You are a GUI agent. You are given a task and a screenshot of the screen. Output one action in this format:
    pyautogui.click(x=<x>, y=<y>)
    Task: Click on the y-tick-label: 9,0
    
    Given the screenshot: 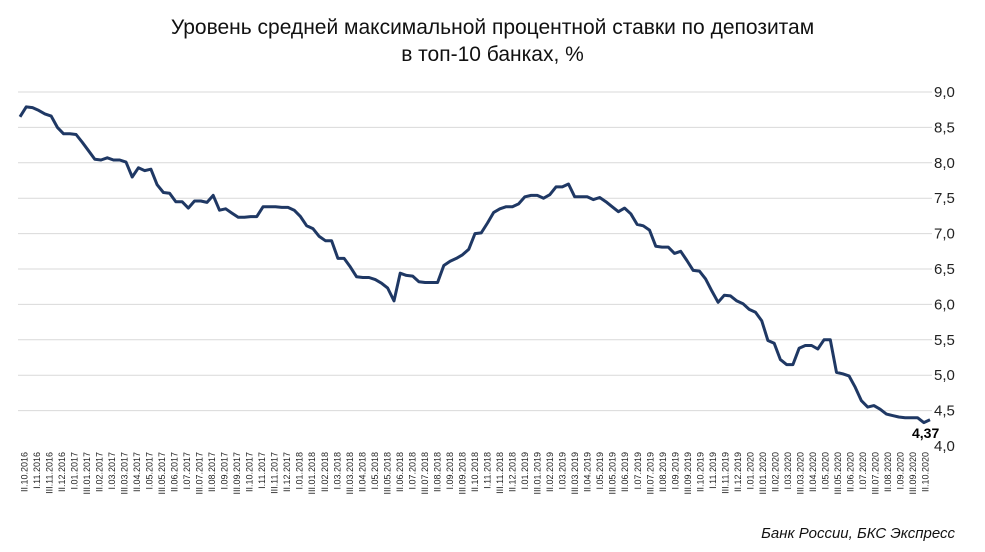 What is the action you would take?
    pyautogui.click(x=944, y=92)
    